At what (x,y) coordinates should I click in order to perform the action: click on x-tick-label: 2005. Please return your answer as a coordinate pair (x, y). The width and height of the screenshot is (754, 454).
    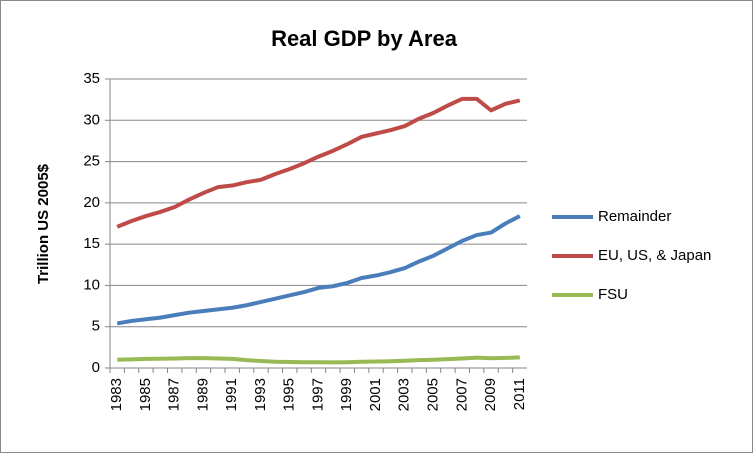
    Looking at the image, I should click on (433, 394).